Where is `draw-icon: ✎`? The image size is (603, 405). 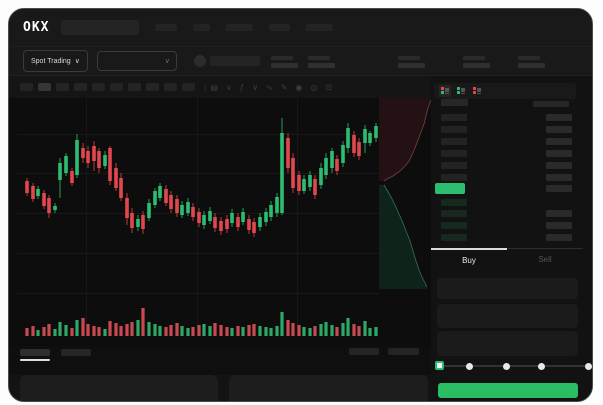
draw-icon: ✎ is located at coordinates (284, 87).